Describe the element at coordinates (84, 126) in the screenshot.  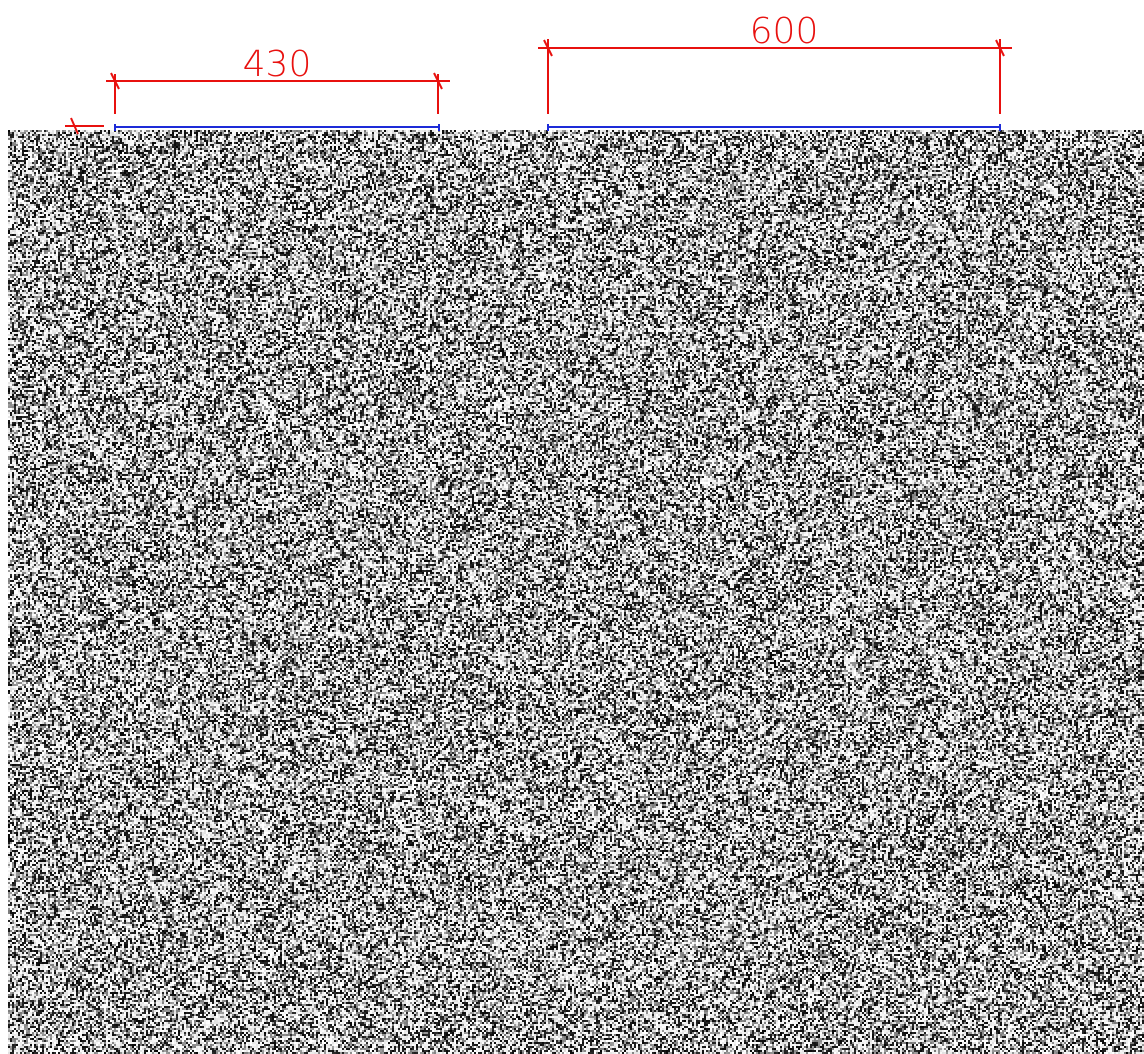
I see `offset-dimension-marker` at that location.